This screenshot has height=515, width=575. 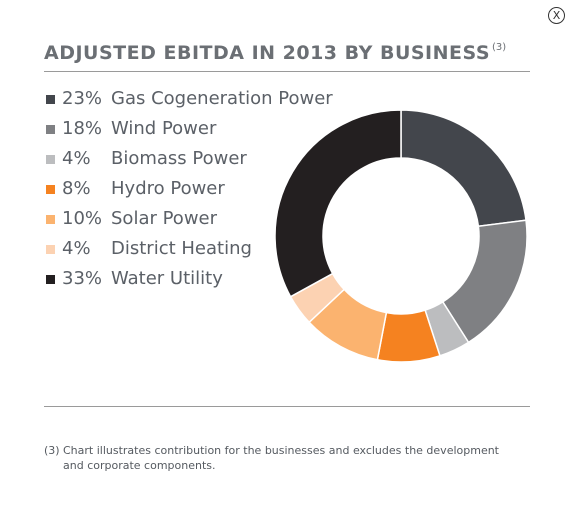 What do you see at coordinates (164, 218) in the screenshot?
I see `legend-label: Solar Power` at bounding box center [164, 218].